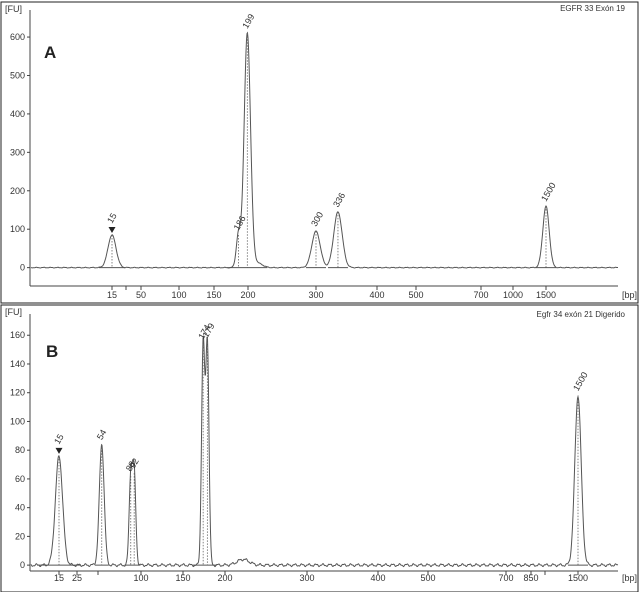 The width and height of the screenshot is (639, 592). Describe the element at coordinates (52, 351) in the screenshot. I see `panel-letter: B` at that location.